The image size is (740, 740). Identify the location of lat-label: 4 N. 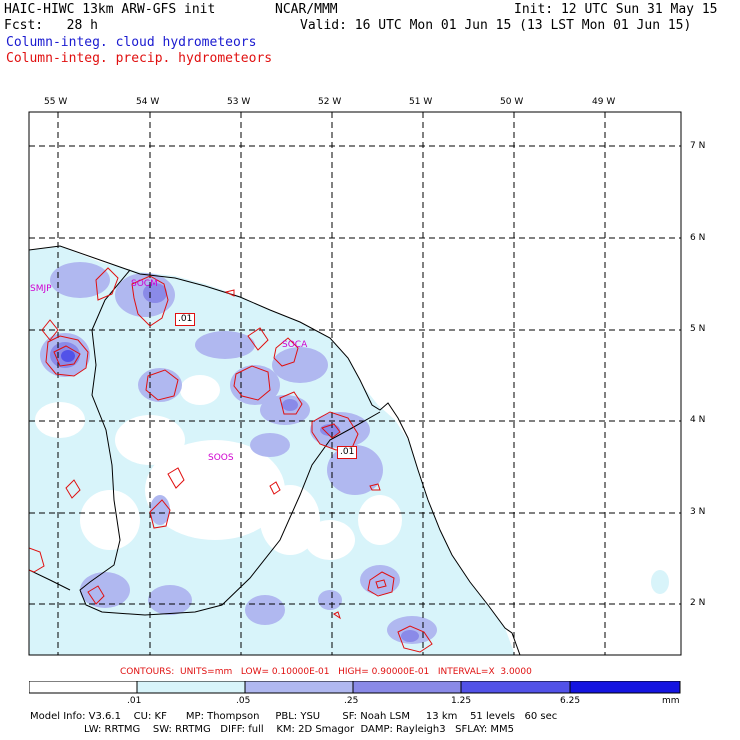
(698, 420).